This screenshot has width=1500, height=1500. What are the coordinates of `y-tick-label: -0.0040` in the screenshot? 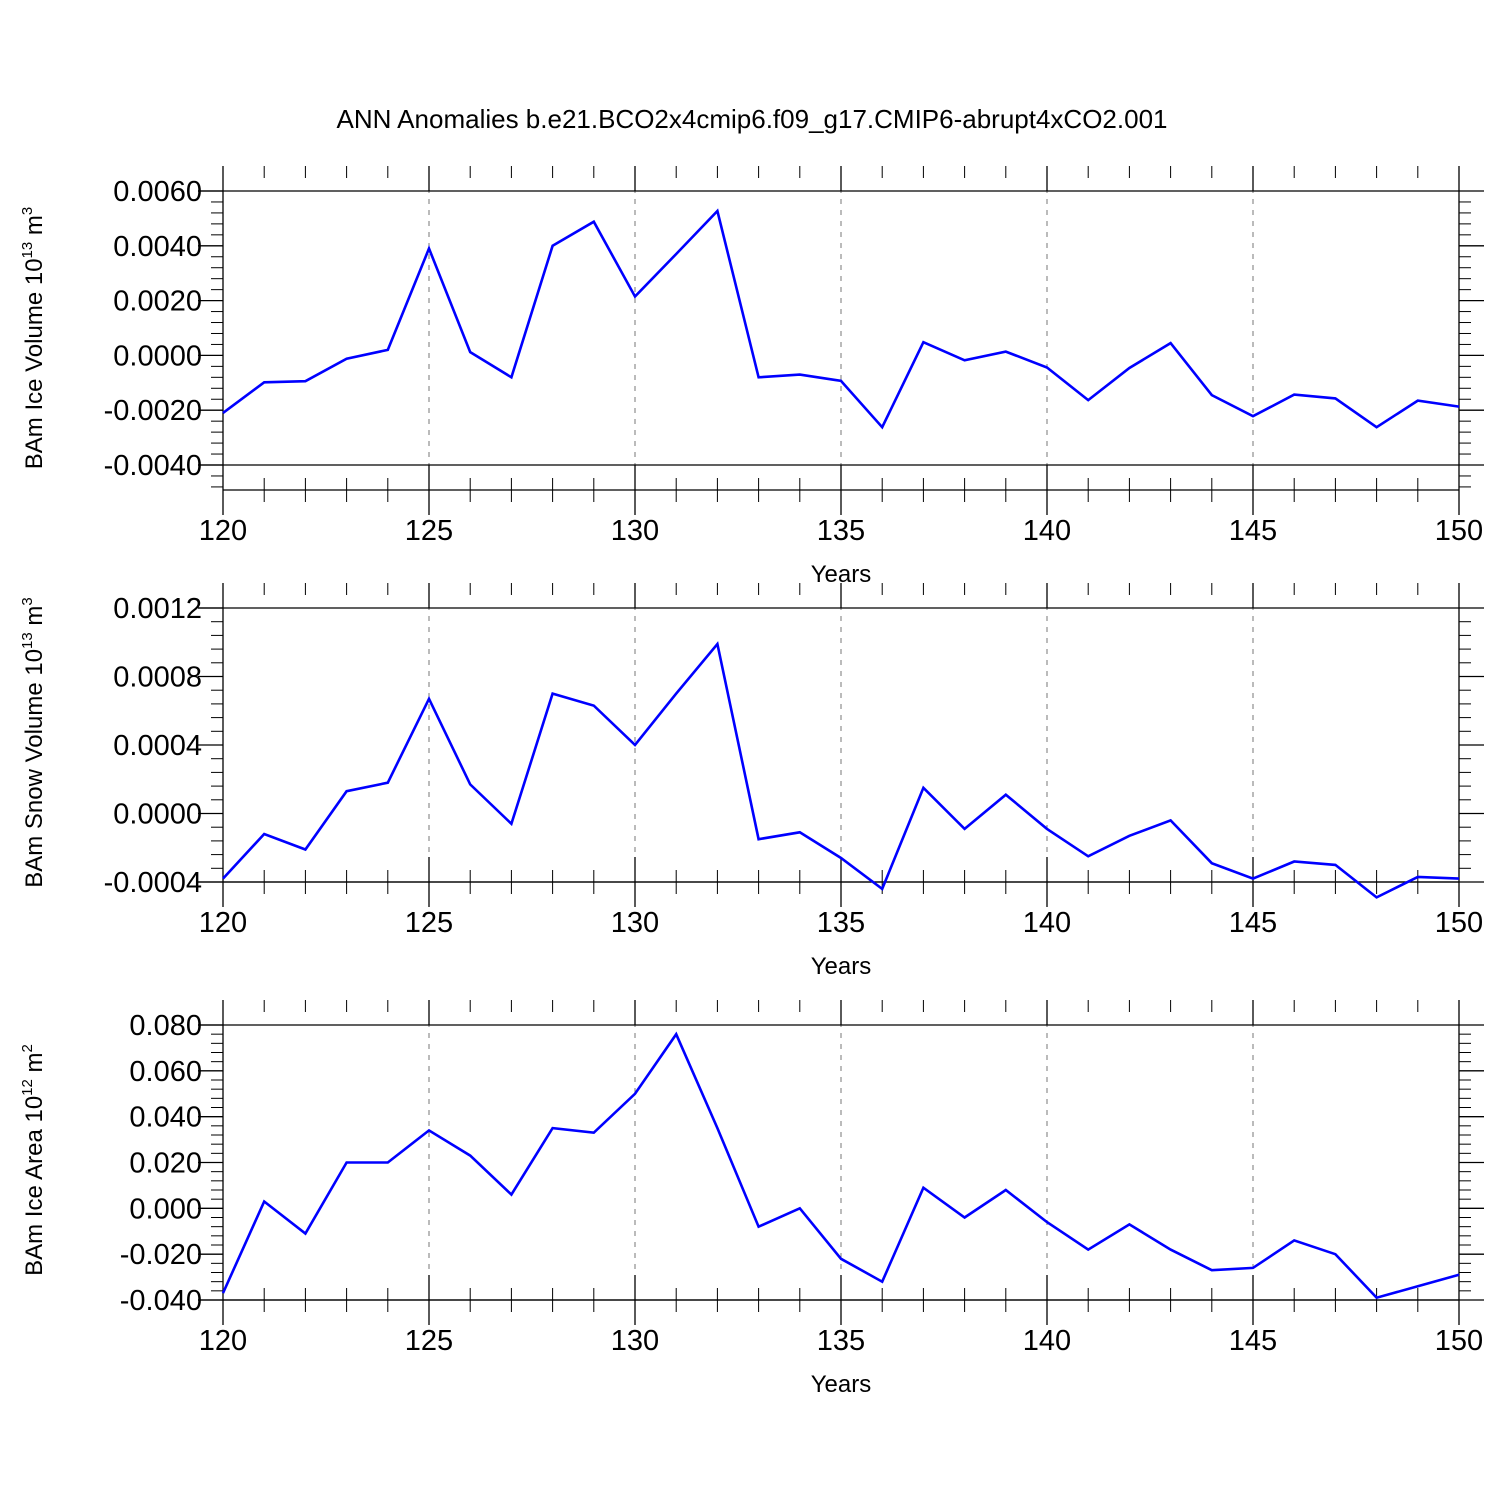 It's located at (153, 466).